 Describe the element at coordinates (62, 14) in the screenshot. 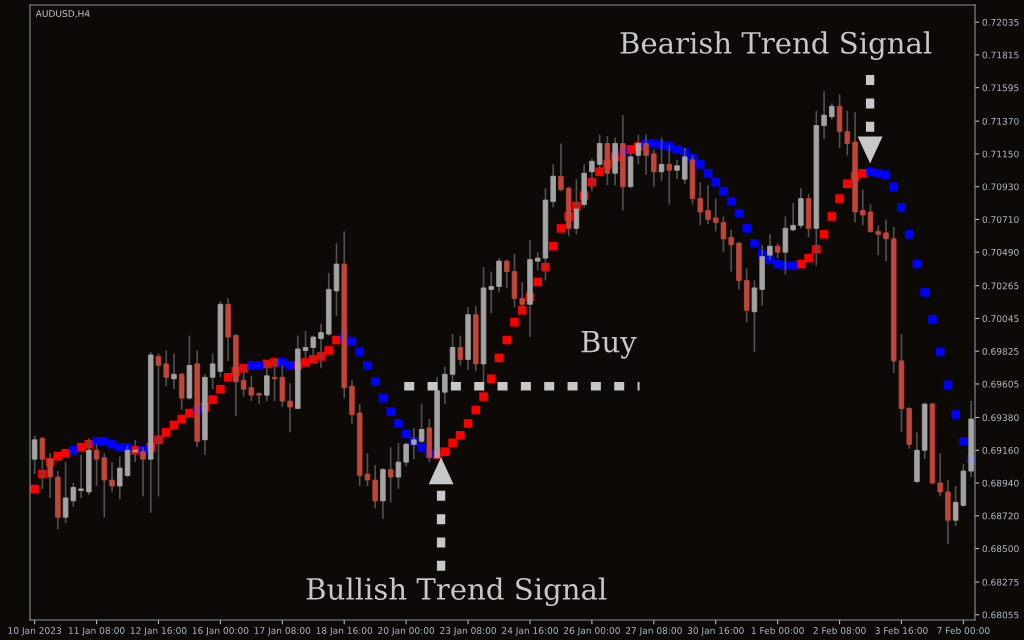

I see `chart-title: AUDUSD,H4` at that location.